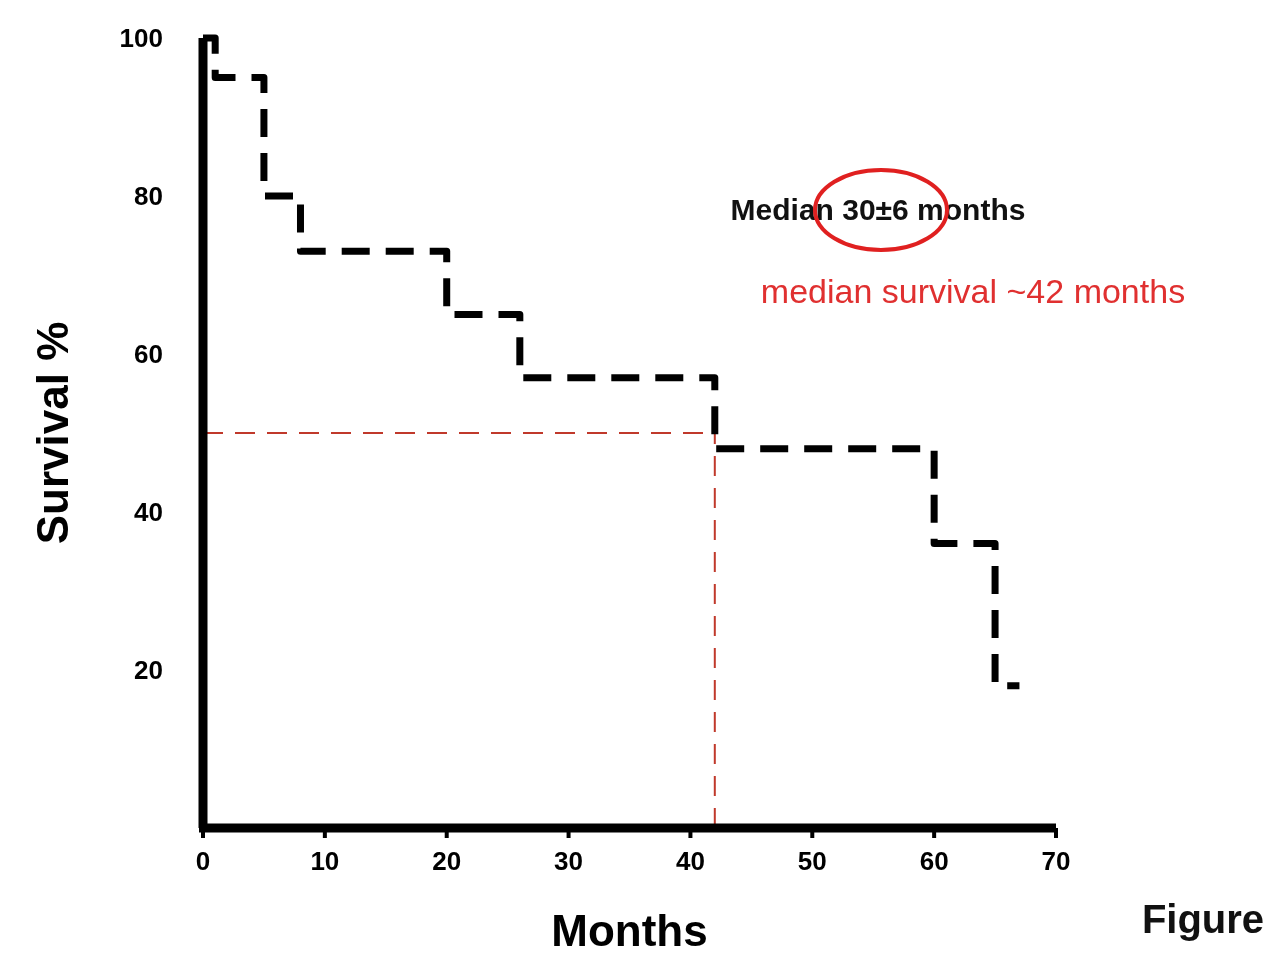 The image size is (1279, 968). What do you see at coordinates (934, 861) in the screenshot?
I see `x-tick-label: 60` at bounding box center [934, 861].